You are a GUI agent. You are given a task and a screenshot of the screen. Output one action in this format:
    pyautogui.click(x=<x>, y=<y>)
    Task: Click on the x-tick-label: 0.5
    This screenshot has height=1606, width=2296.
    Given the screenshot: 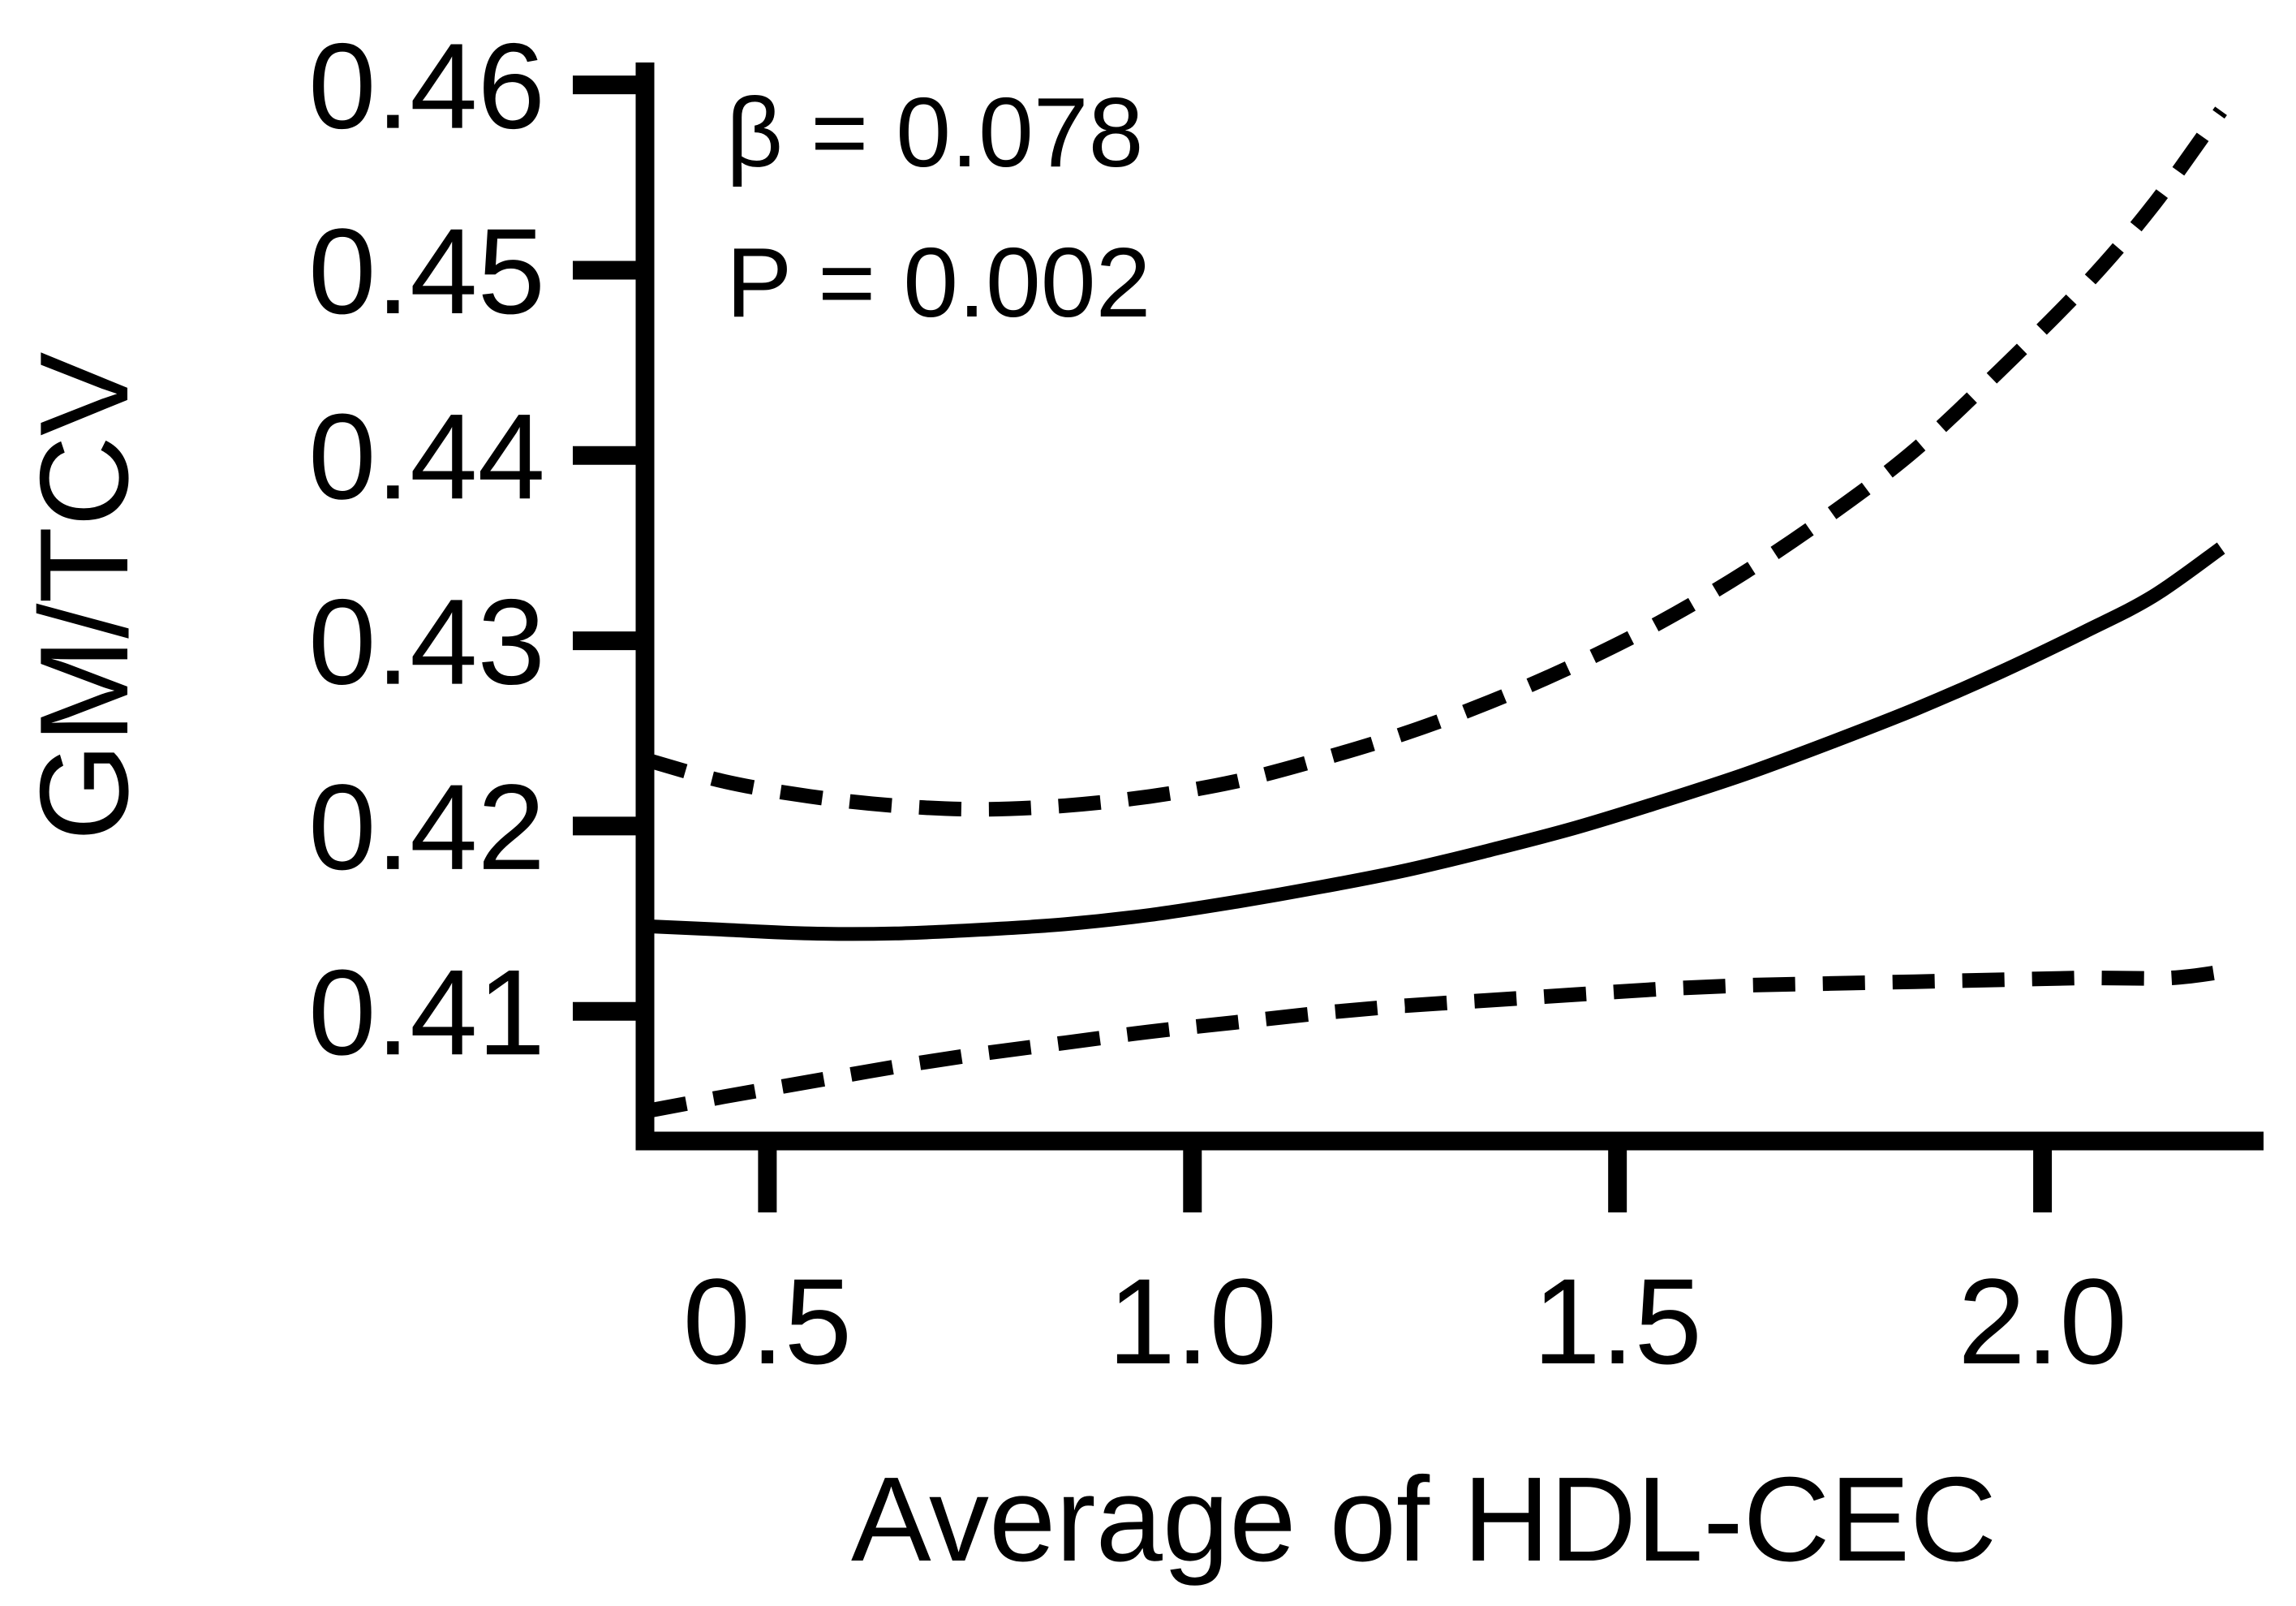 What is the action you would take?
    pyautogui.click(x=768, y=1321)
    